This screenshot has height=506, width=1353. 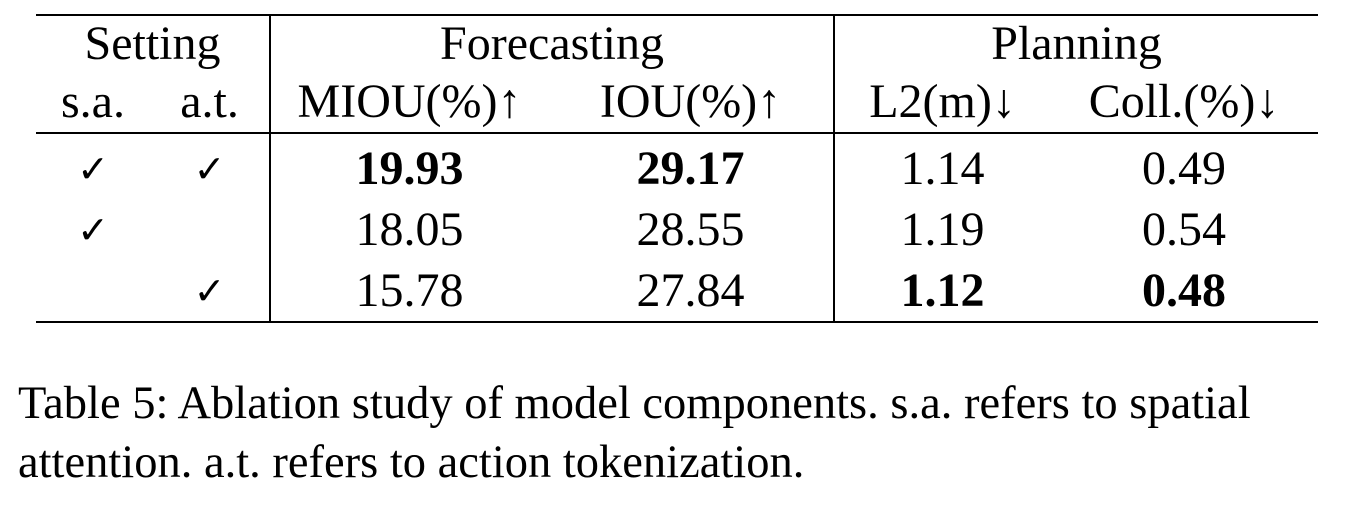 I want to click on cell-l2: 1.14, so click(x=942, y=168).